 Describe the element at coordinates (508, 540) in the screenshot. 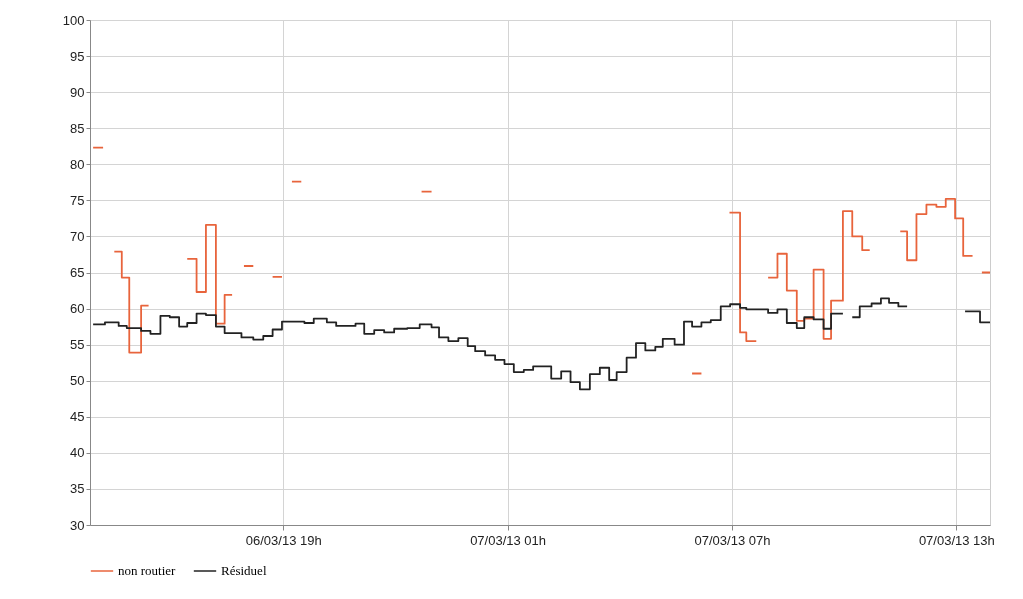

I see `x-tick-label: 07/03/13 01h` at that location.